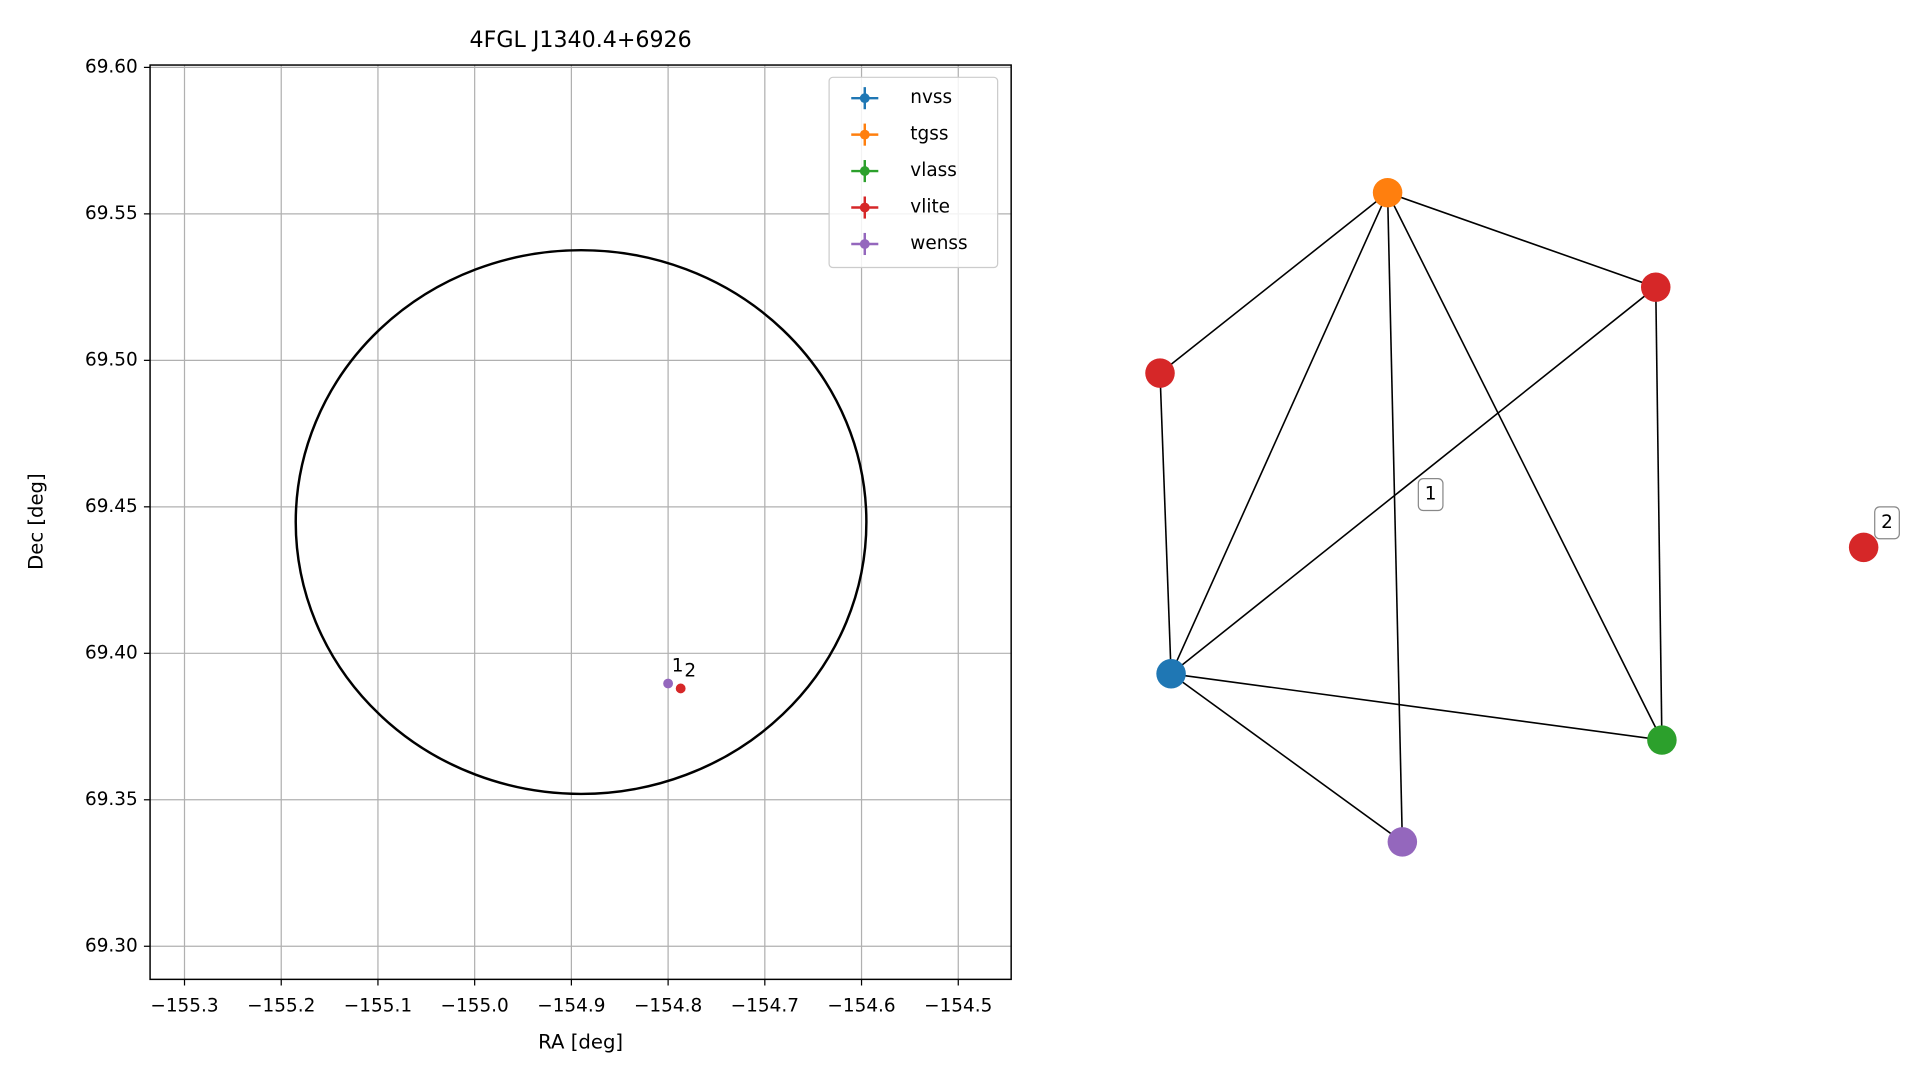  Describe the element at coordinates (111, 799) in the screenshot. I see `y-tick-label: 69.35` at that location.